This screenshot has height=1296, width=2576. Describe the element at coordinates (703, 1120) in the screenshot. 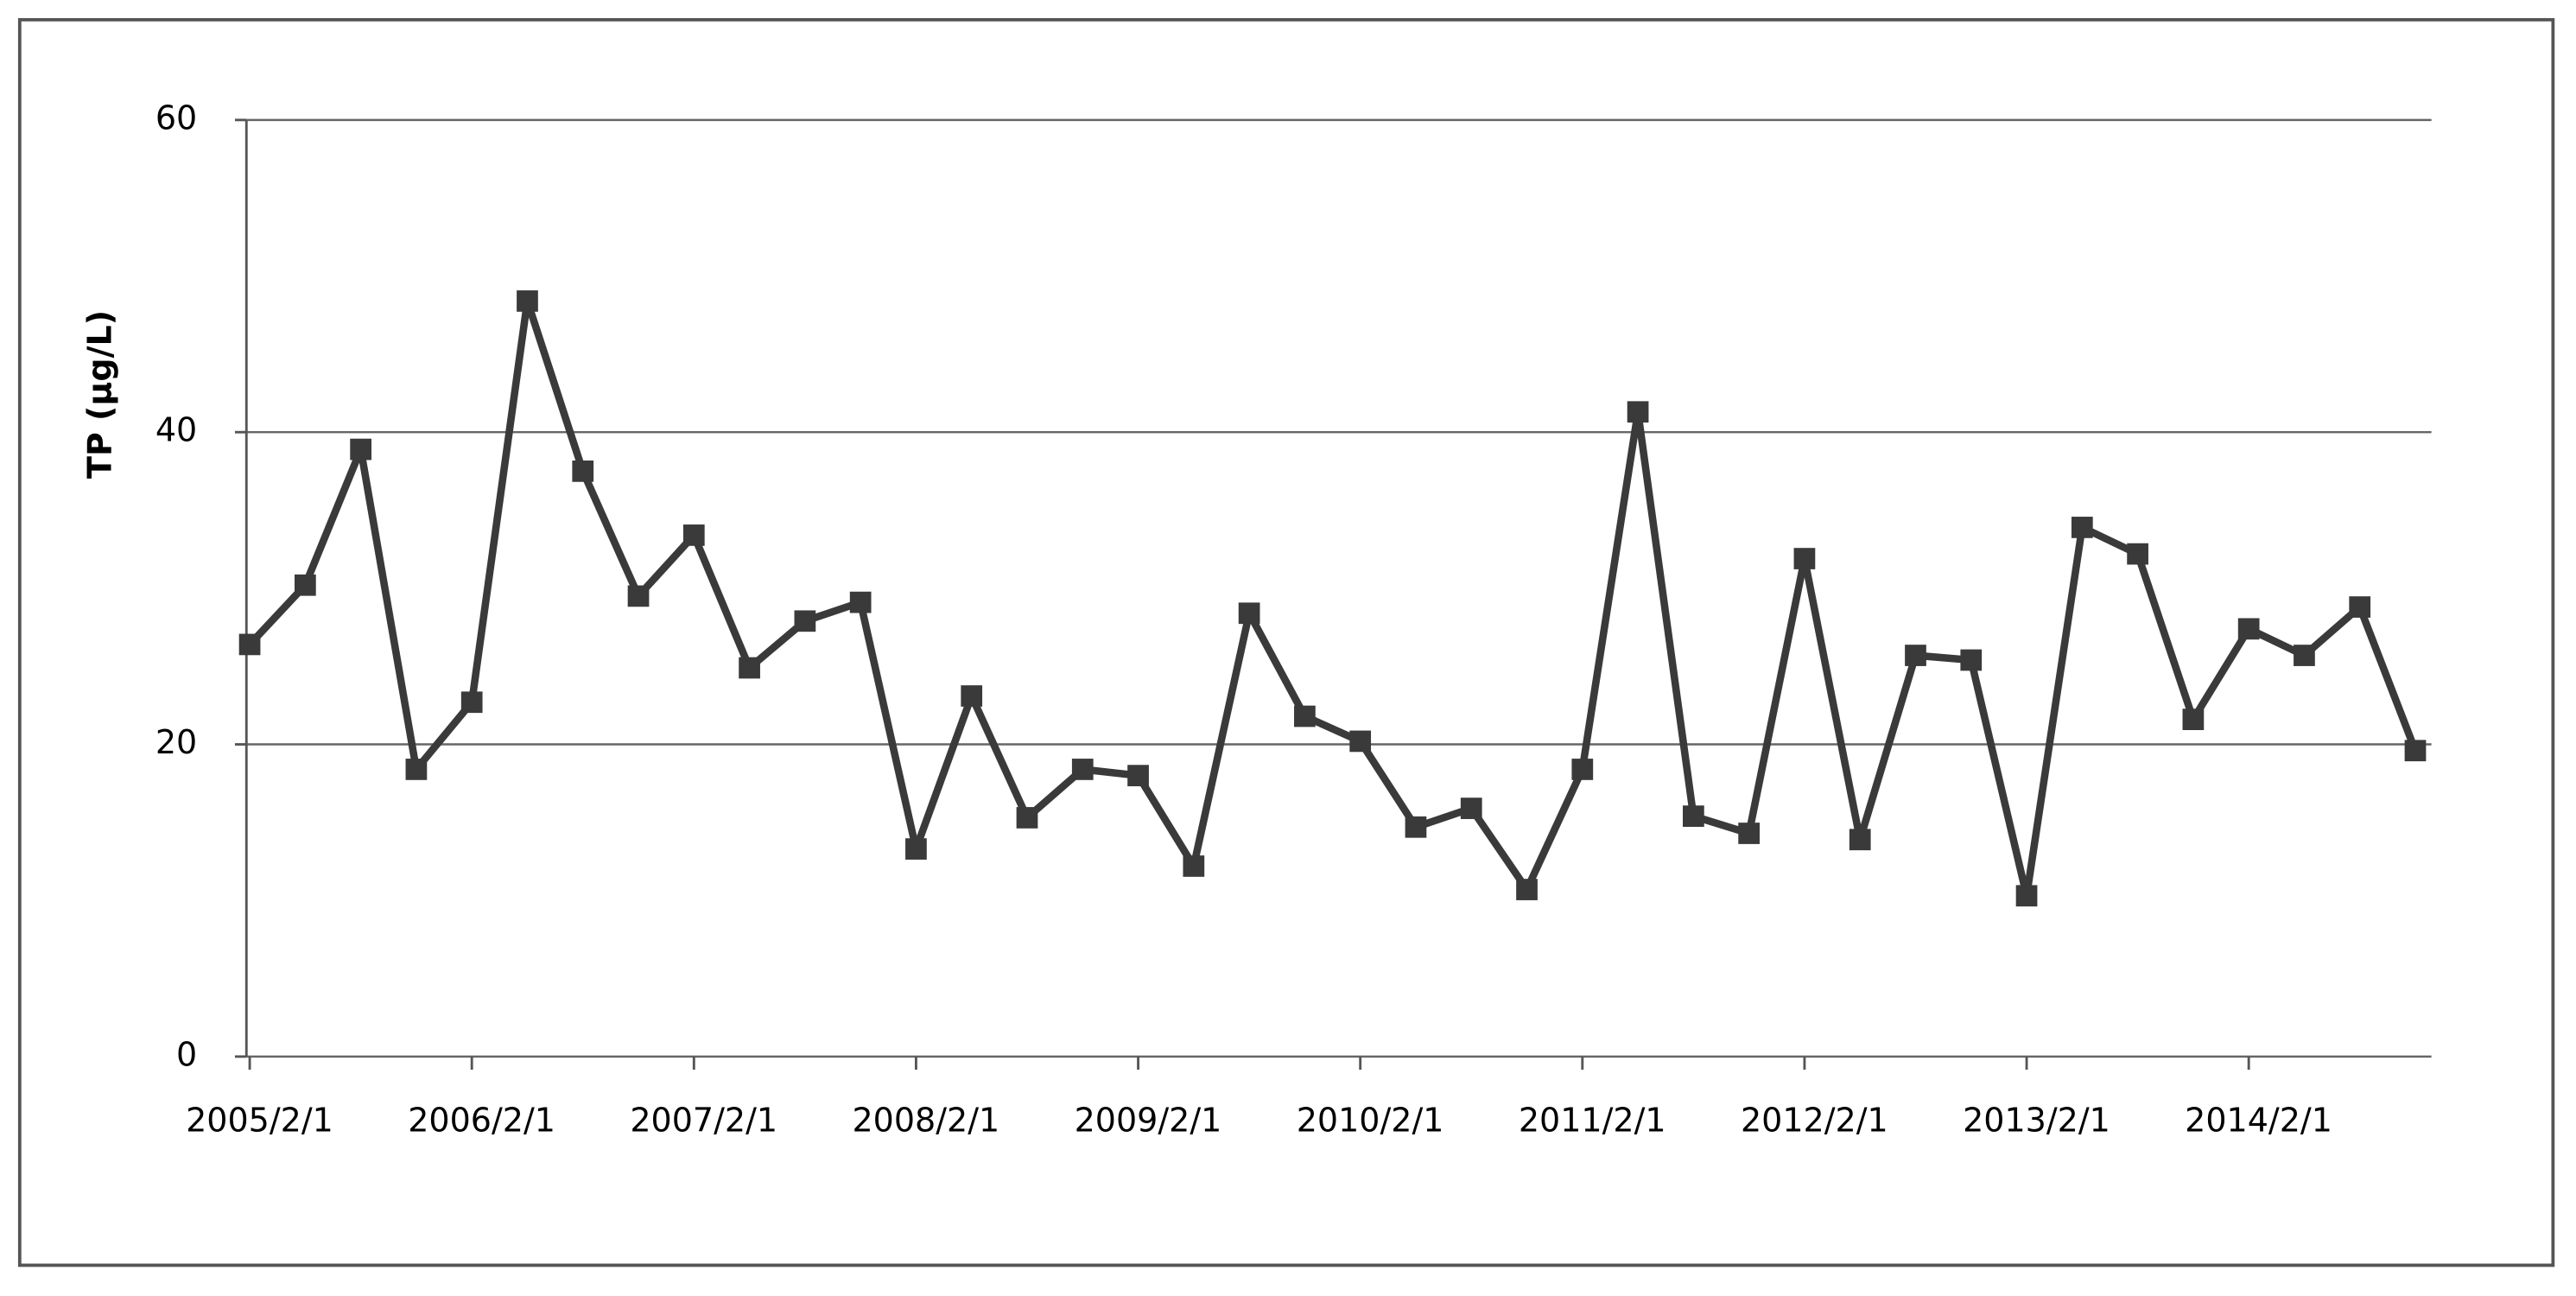

I see `x-tick-label: 2007/2/1` at that location.